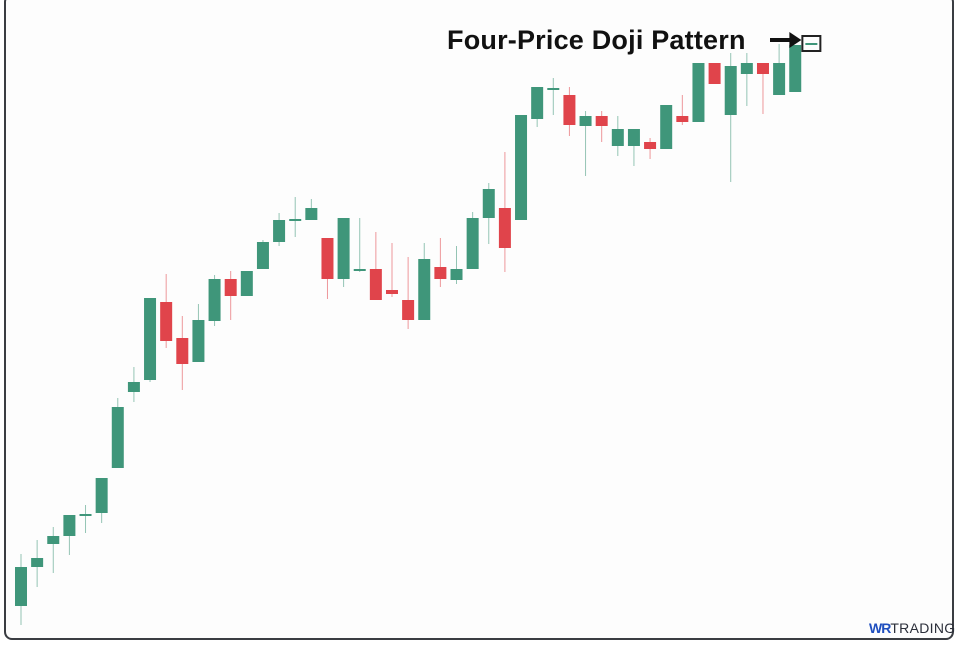  What do you see at coordinates (923, 628) in the screenshot?
I see `logo-text: TRADING` at bounding box center [923, 628].